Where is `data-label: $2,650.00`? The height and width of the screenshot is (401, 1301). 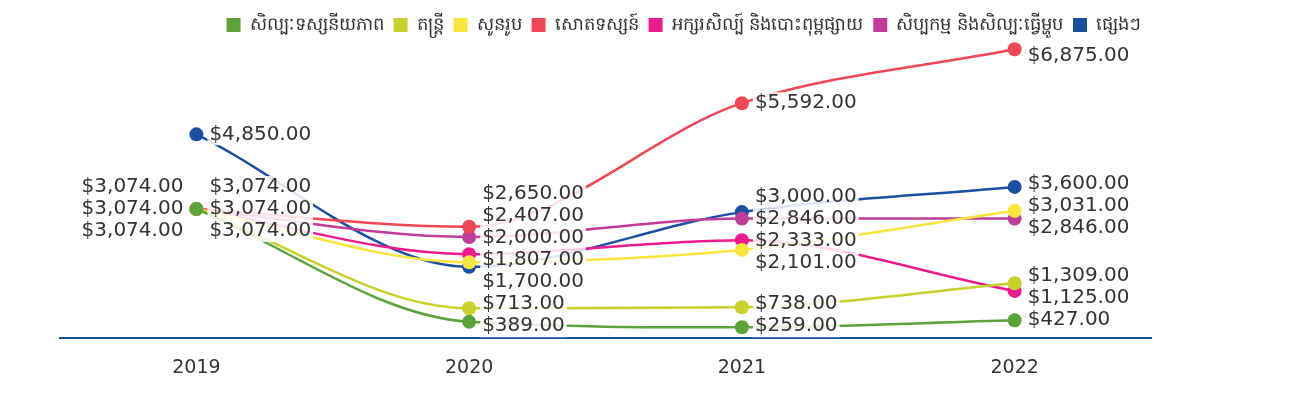 data-label: $2,650.00 is located at coordinates (533, 192).